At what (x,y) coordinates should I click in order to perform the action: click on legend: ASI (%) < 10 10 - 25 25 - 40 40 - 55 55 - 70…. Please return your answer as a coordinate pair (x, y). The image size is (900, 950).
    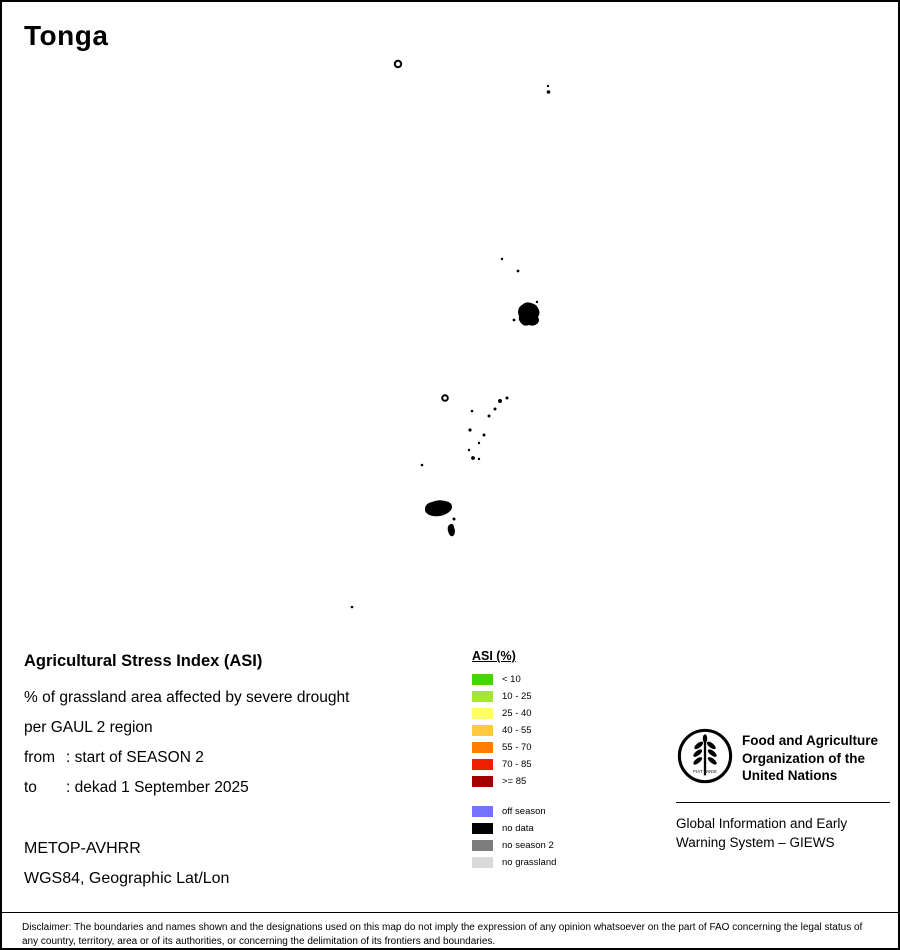
    Looking at the image, I should click on (514, 760).